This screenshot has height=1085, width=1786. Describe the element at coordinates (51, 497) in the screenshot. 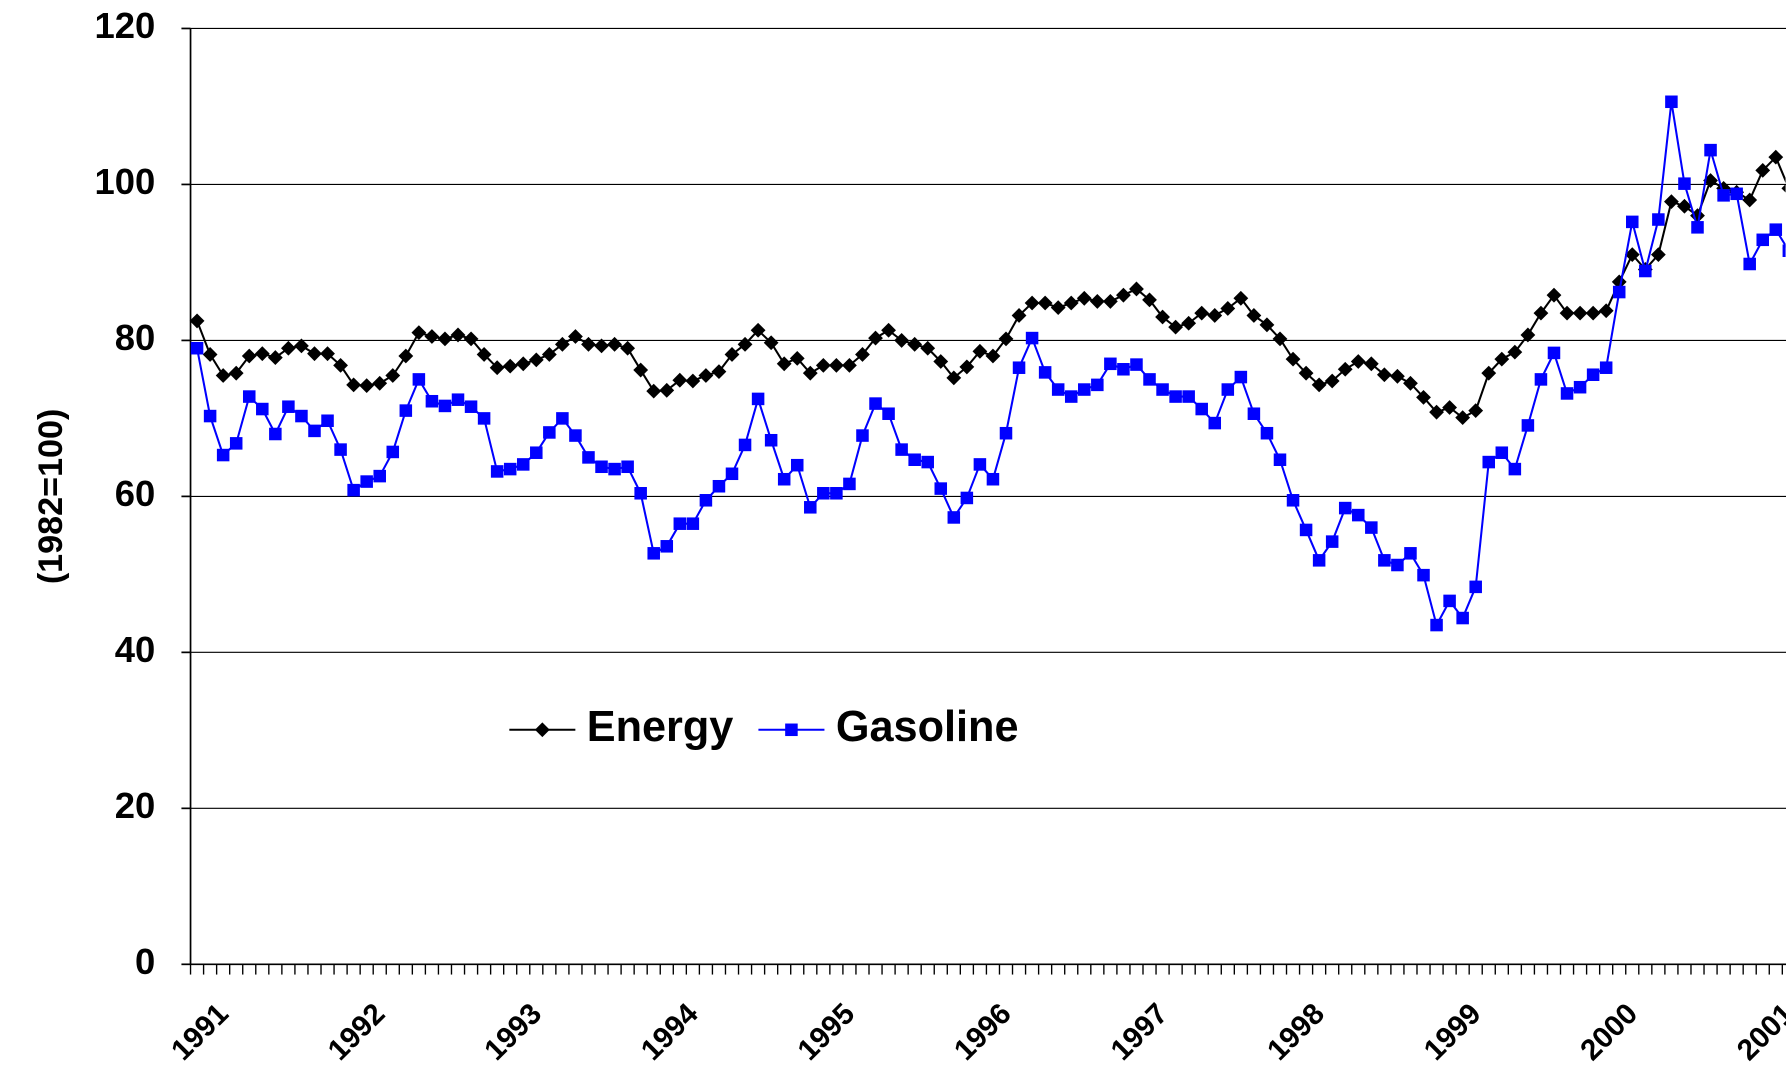

I see `y-axis-label: (1982=100)` at that location.